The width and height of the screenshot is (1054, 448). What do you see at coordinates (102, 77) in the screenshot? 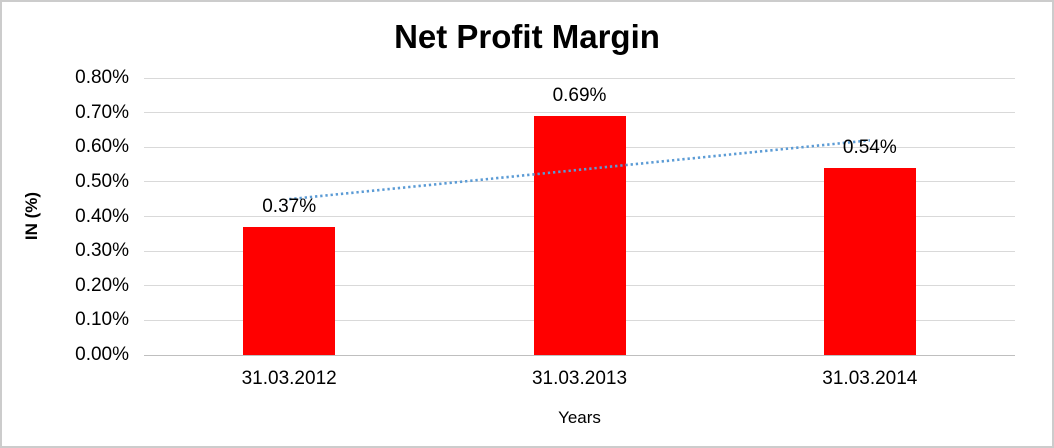
I see `y-axis-tick-label: 0.80%` at bounding box center [102, 77].